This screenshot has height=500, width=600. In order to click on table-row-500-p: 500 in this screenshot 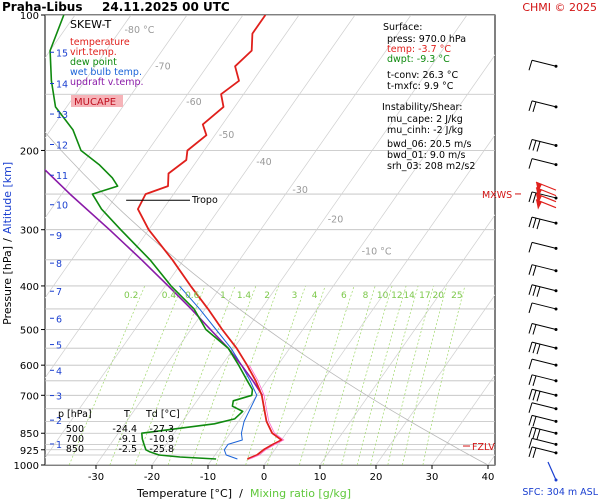, I will do `click(75, 429)`.